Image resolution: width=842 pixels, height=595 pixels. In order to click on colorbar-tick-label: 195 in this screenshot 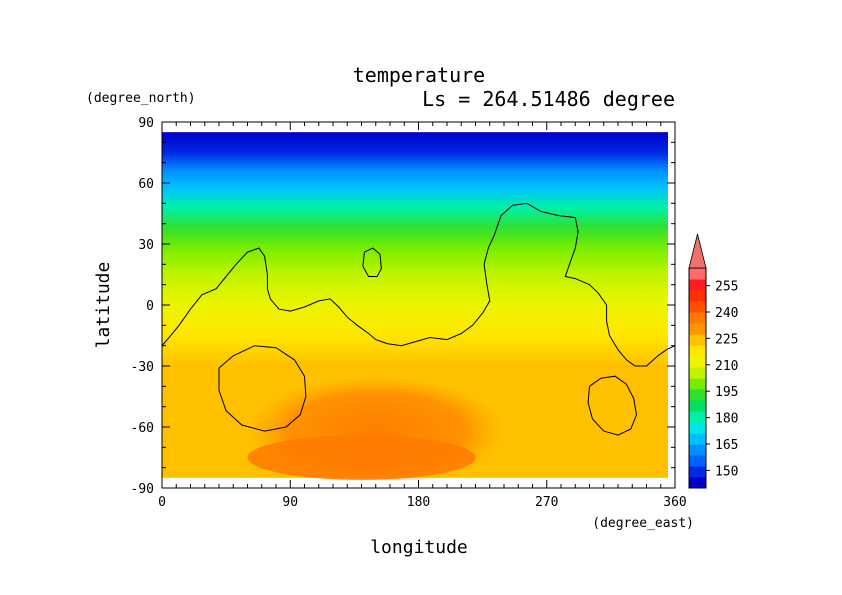, I will do `click(726, 392)`.